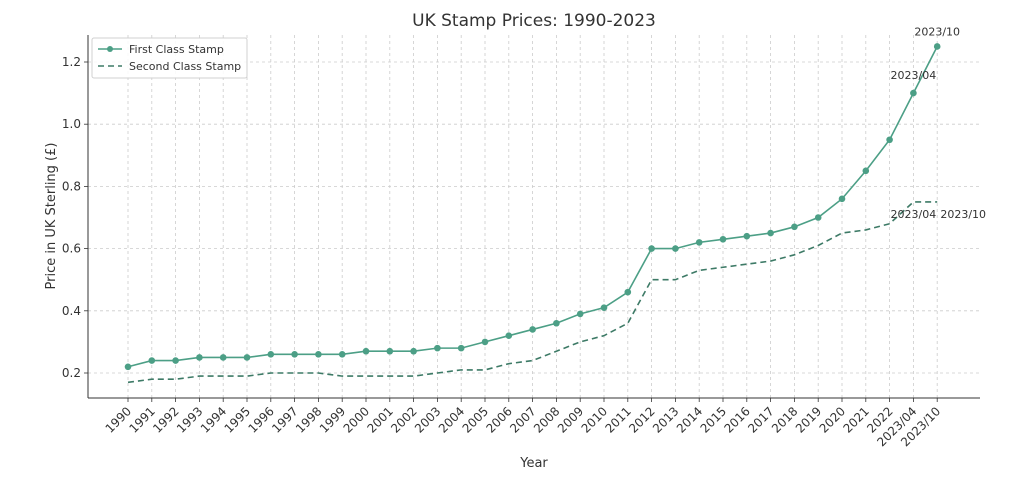  What do you see at coordinates (308, 419) in the screenshot?
I see `x-tick-label: 1998` at bounding box center [308, 419].